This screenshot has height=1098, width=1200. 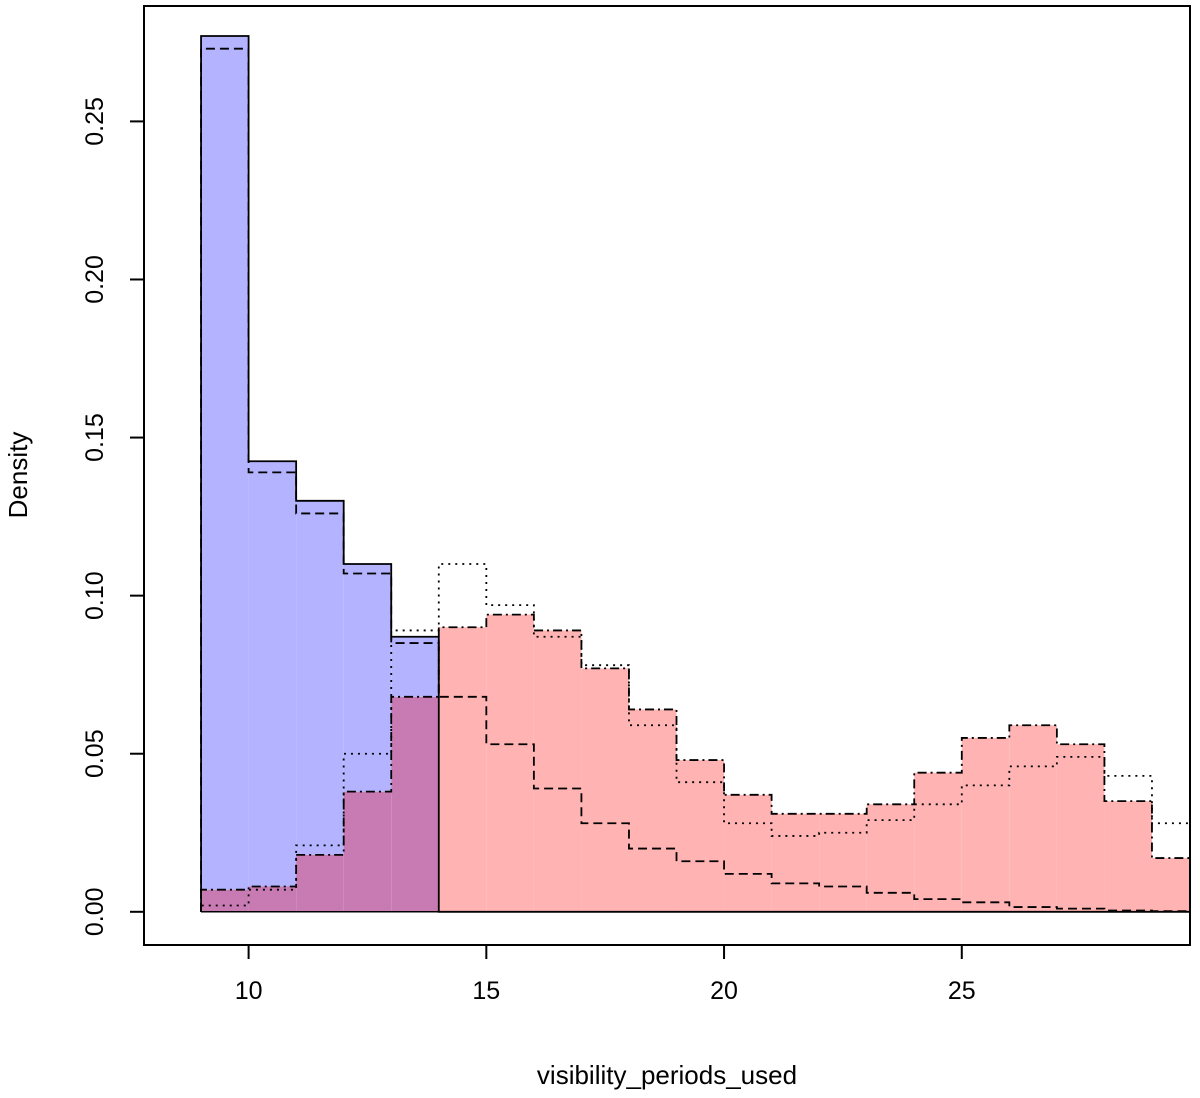 I want to click on y-tick-label: 0.15, so click(x=95, y=437).